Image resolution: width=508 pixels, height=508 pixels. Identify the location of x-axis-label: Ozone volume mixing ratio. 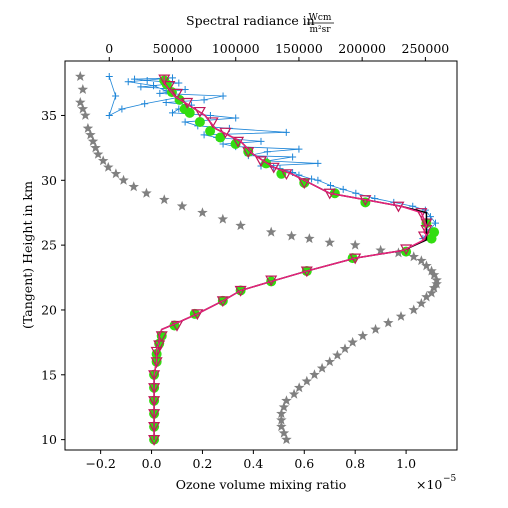
(261, 484).